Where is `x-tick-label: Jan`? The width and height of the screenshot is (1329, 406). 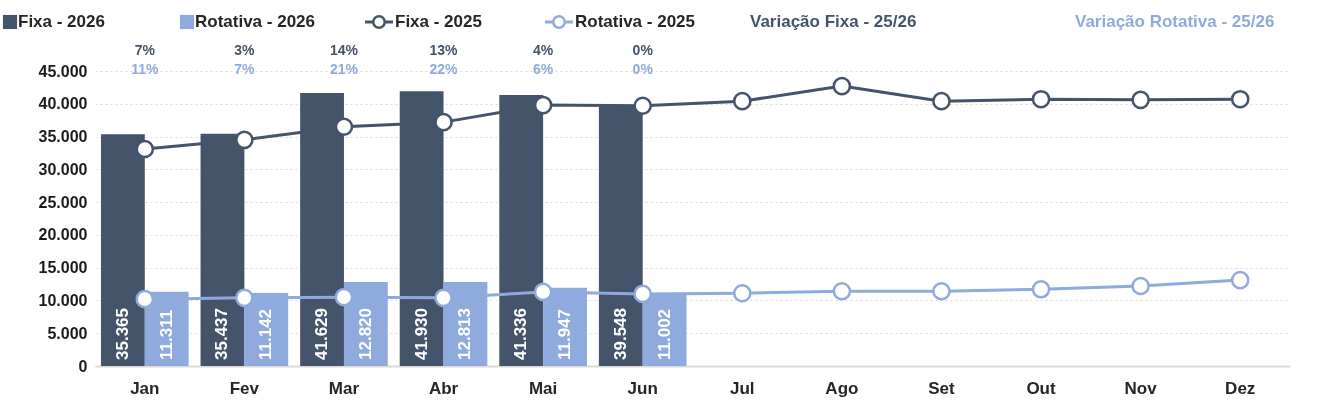
x-tick-label: Jan is located at coordinates (145, 388).